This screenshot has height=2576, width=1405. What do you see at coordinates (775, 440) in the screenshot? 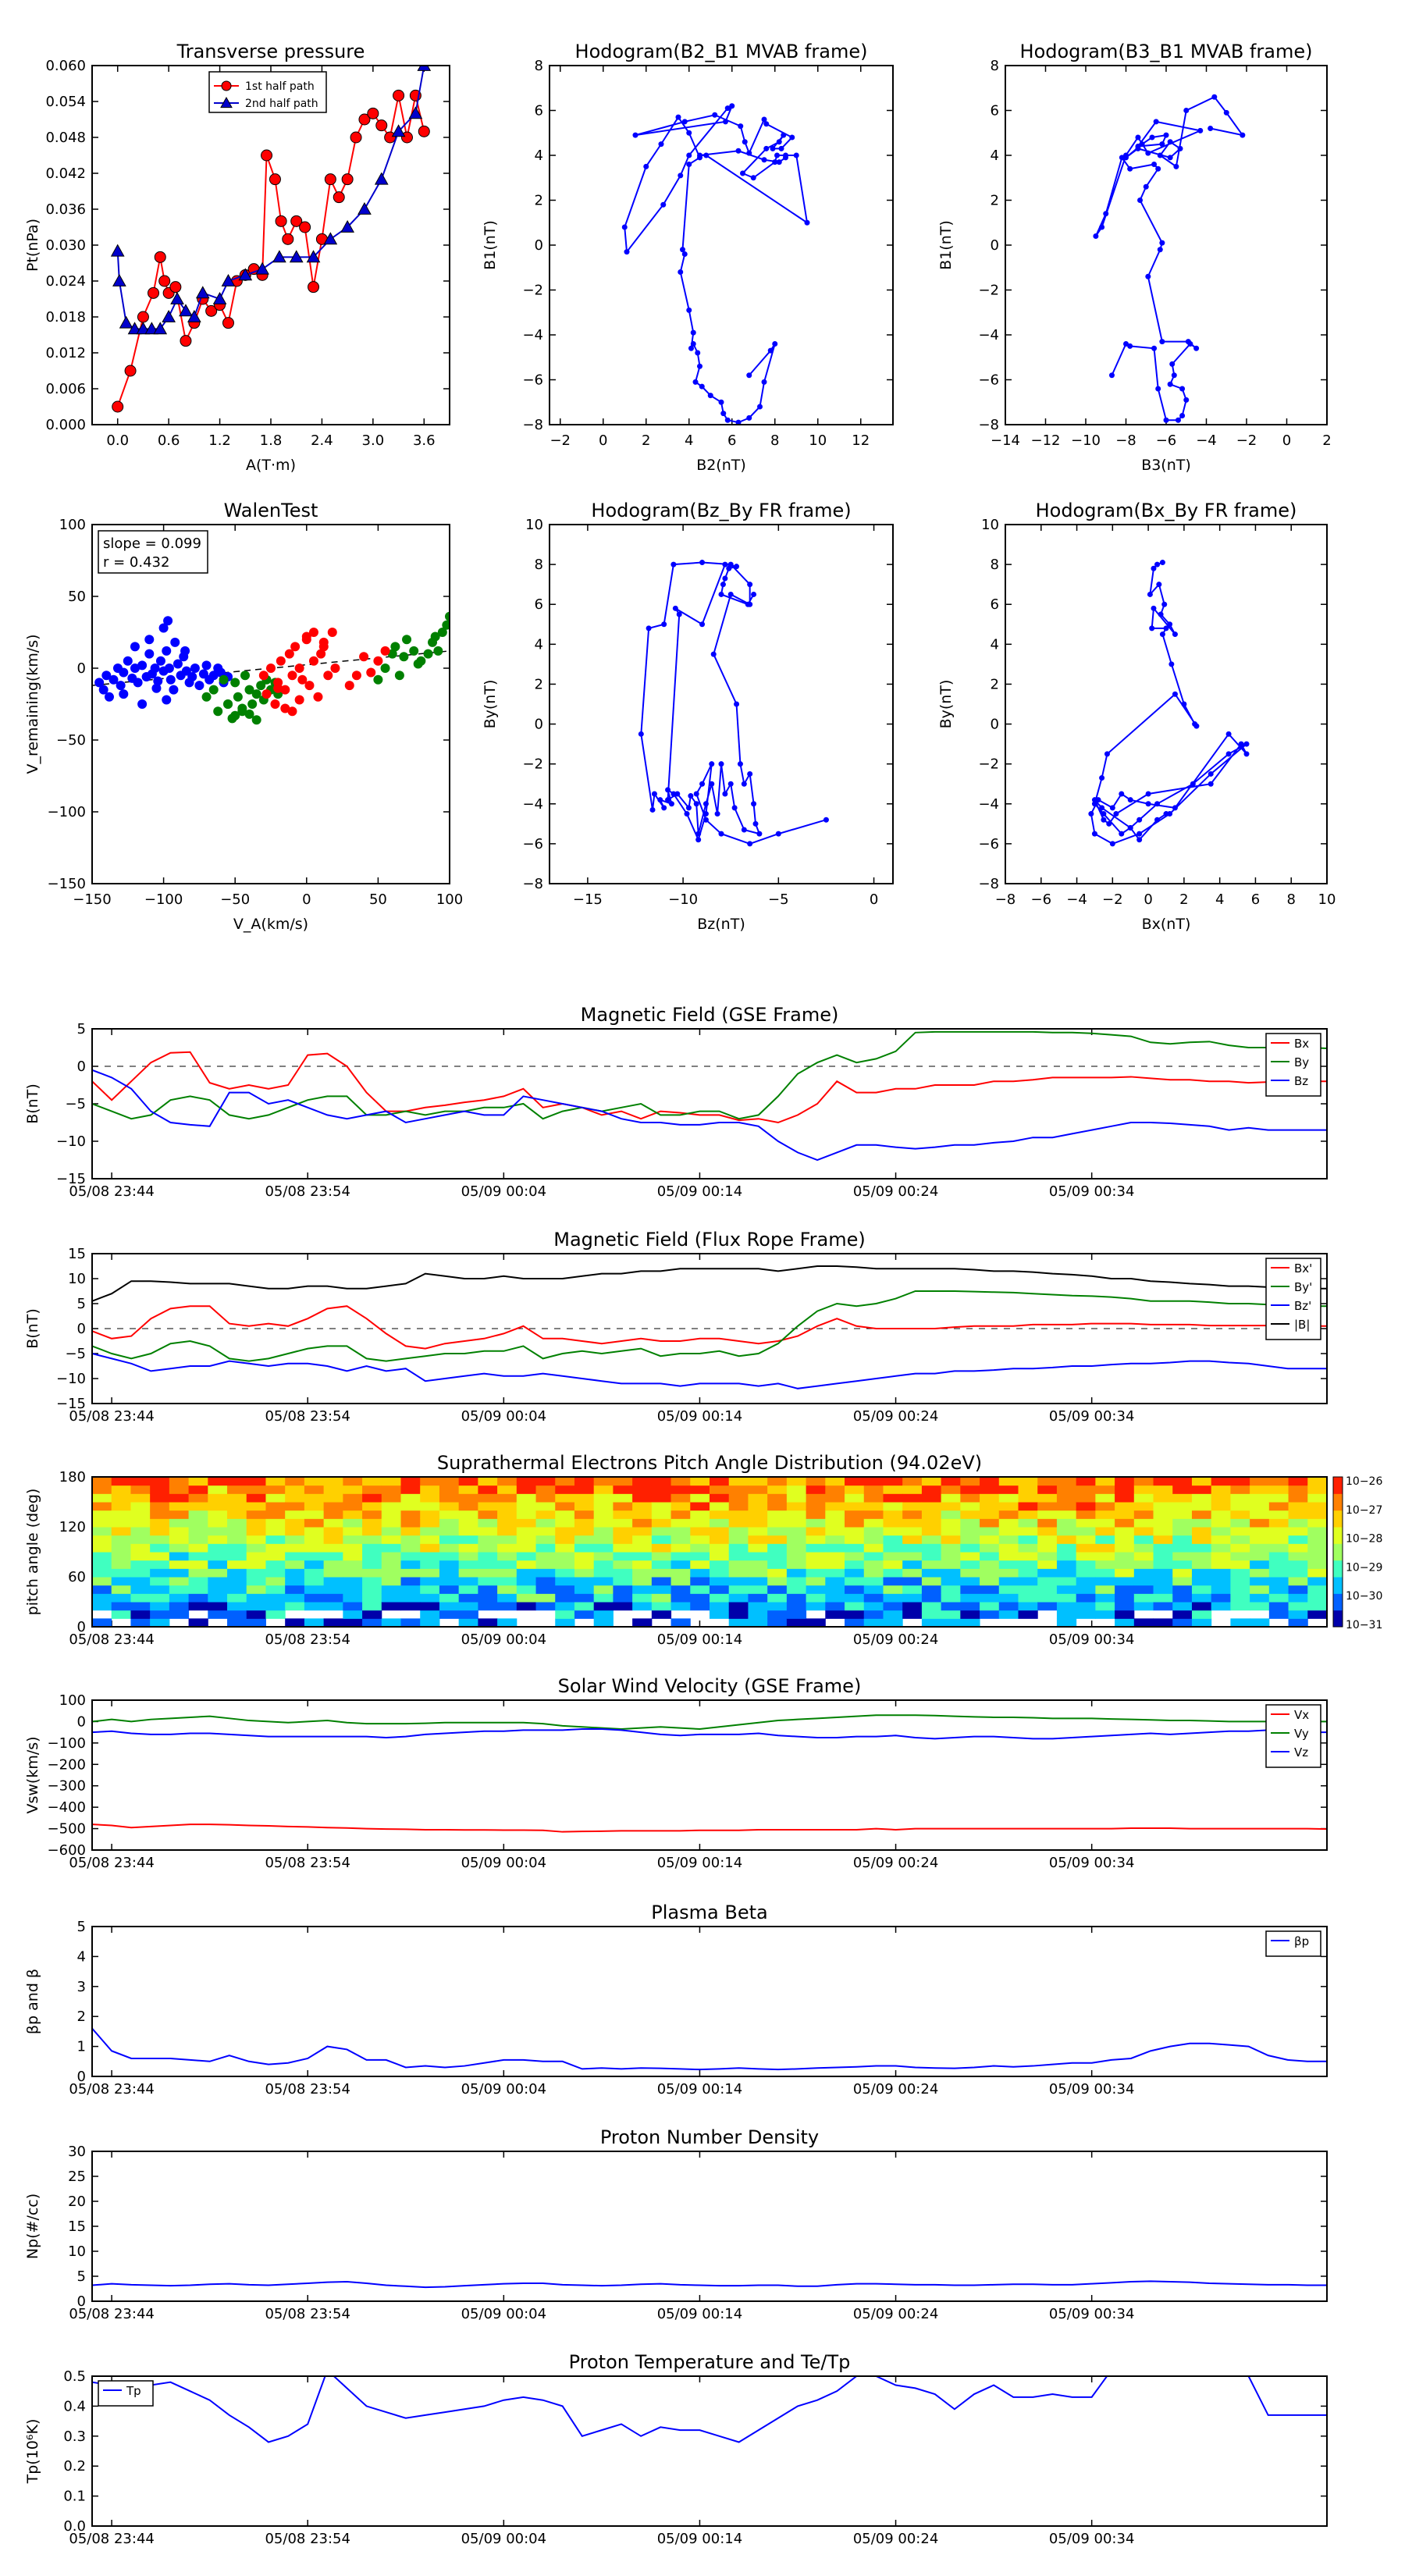
I see `x-tick-label: 8` at bounding box center [775, 440].